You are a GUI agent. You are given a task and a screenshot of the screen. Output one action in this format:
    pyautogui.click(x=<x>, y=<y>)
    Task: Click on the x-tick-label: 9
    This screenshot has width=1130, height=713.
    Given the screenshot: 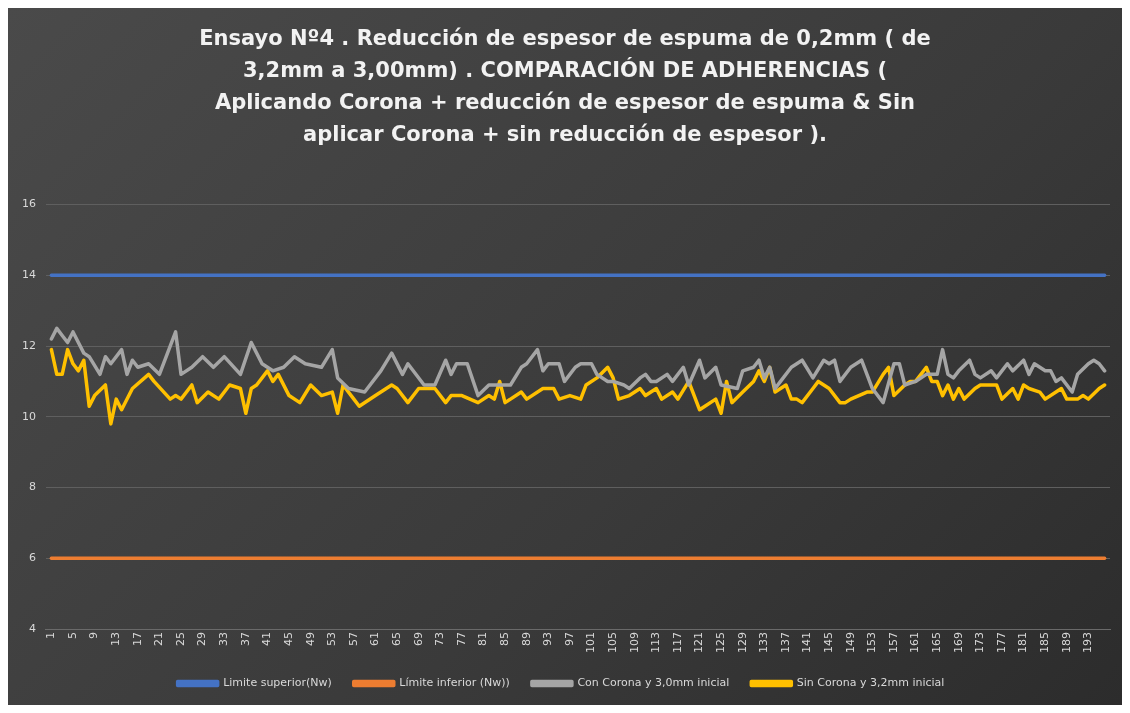 What is the action you would take?
    pyautogui.click(x=94, y=635)
    